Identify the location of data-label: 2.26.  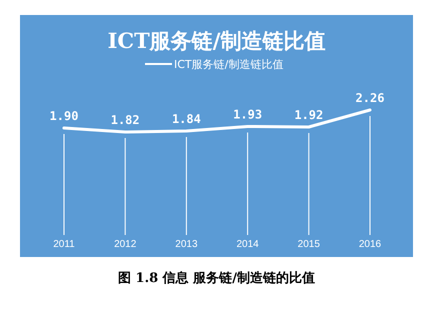
(370, 98).